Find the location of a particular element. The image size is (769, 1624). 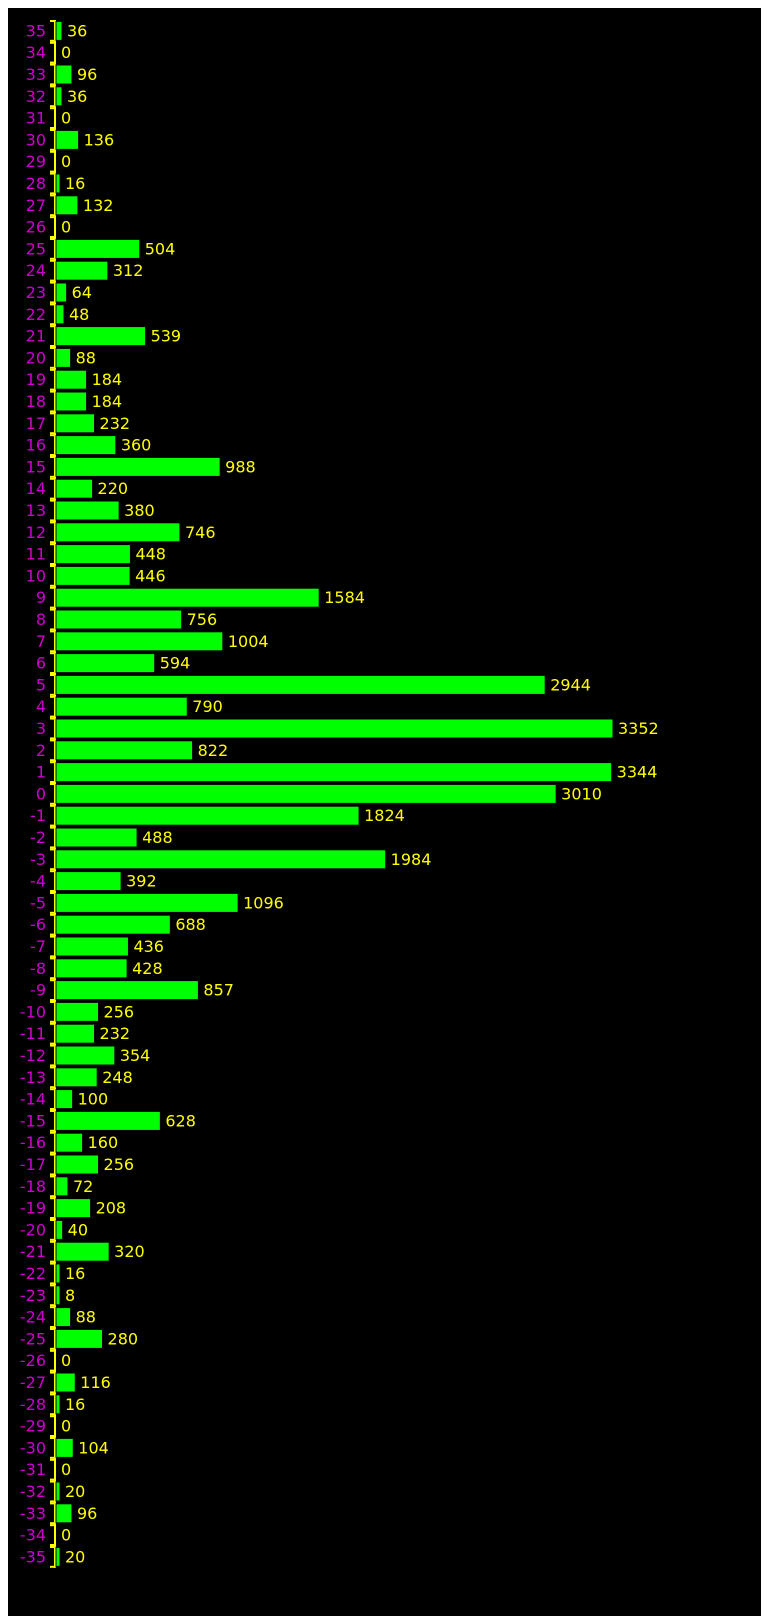

value-label: 428 is located at coordinates (147, 968).